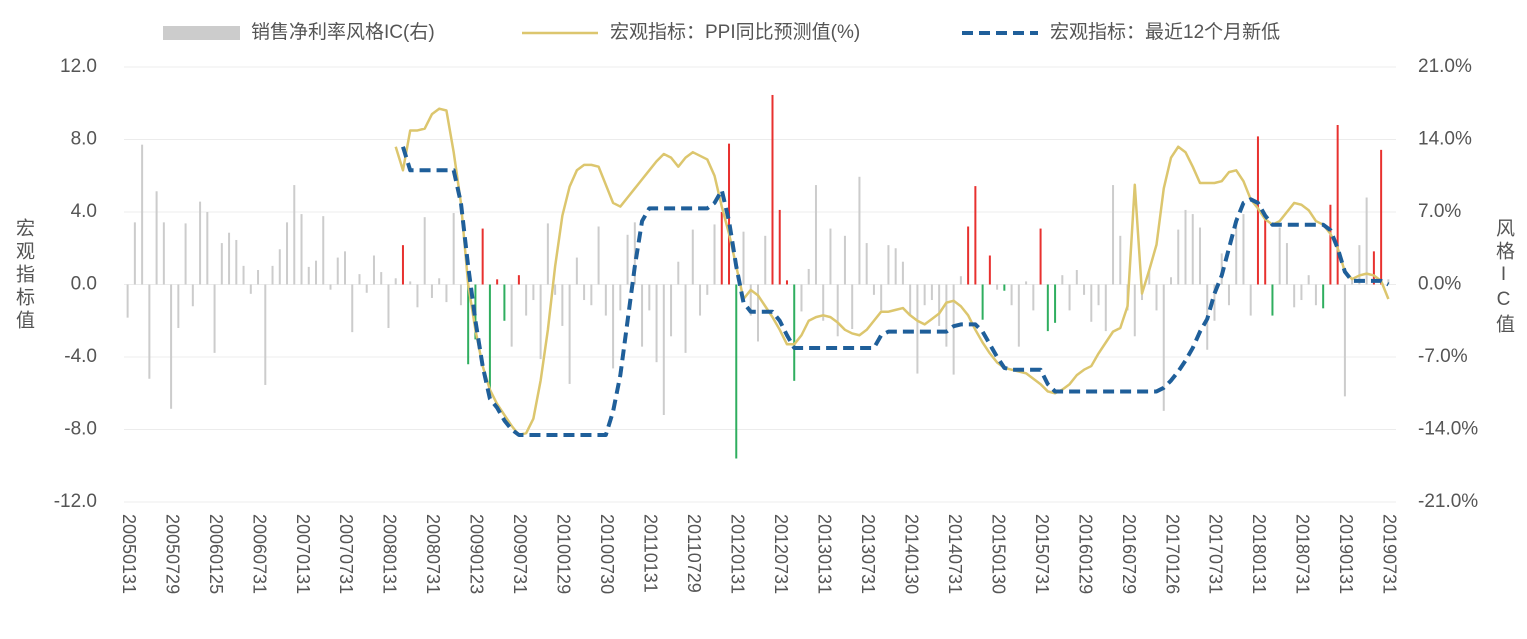 The height and width of the screenshot is (639, 1527). What do you see at coordinates (607, 554) in the screenshot?
I see `x-tick-label: 20100730` at bounding box center [607, 554].